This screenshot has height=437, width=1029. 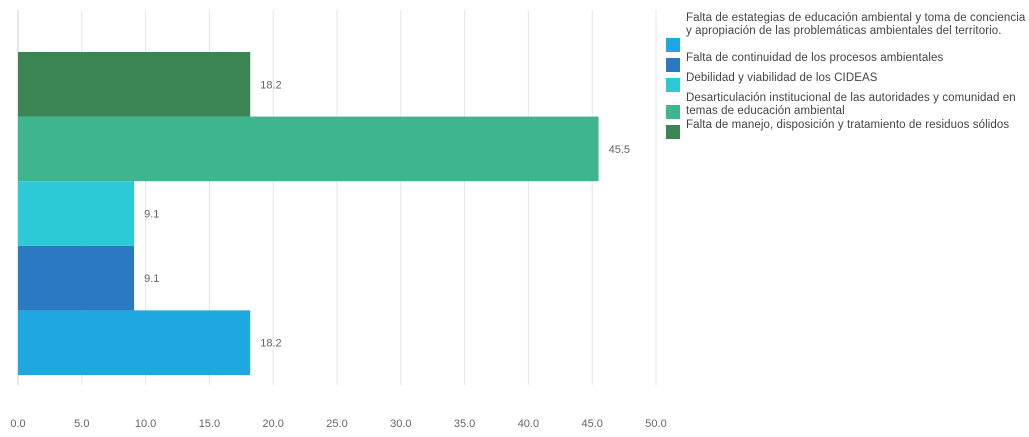 What do you see at coordinates (209, 424) in the screenshot?
I see `x-tick-label: 15.0` at bounding box center [209, 424].